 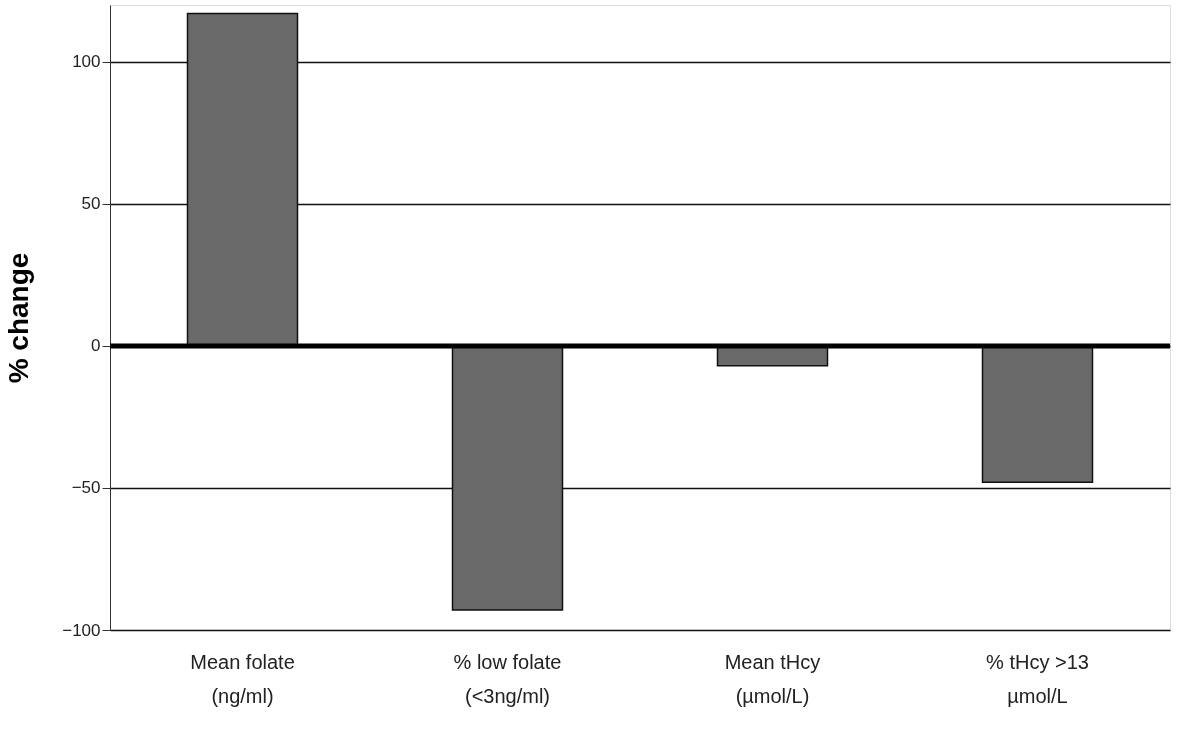 I want to click on y-tick-label: 0, so click(x=96, y=346).